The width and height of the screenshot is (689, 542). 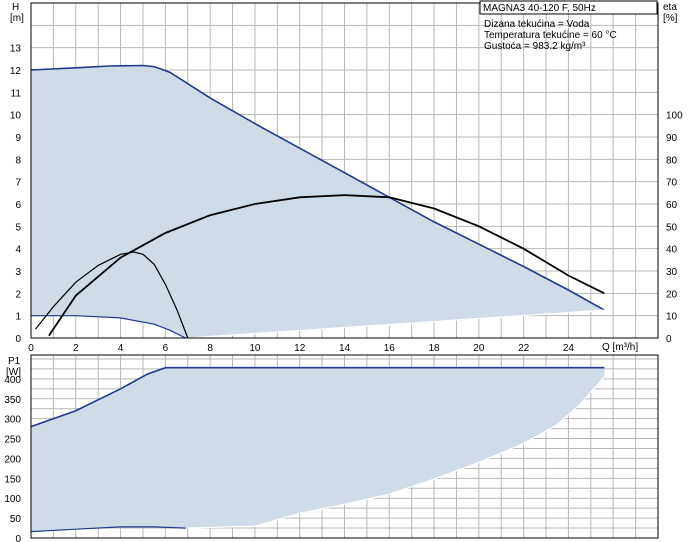 I want to click on y-right-tick-label: 50, so click(x=672, y=227).